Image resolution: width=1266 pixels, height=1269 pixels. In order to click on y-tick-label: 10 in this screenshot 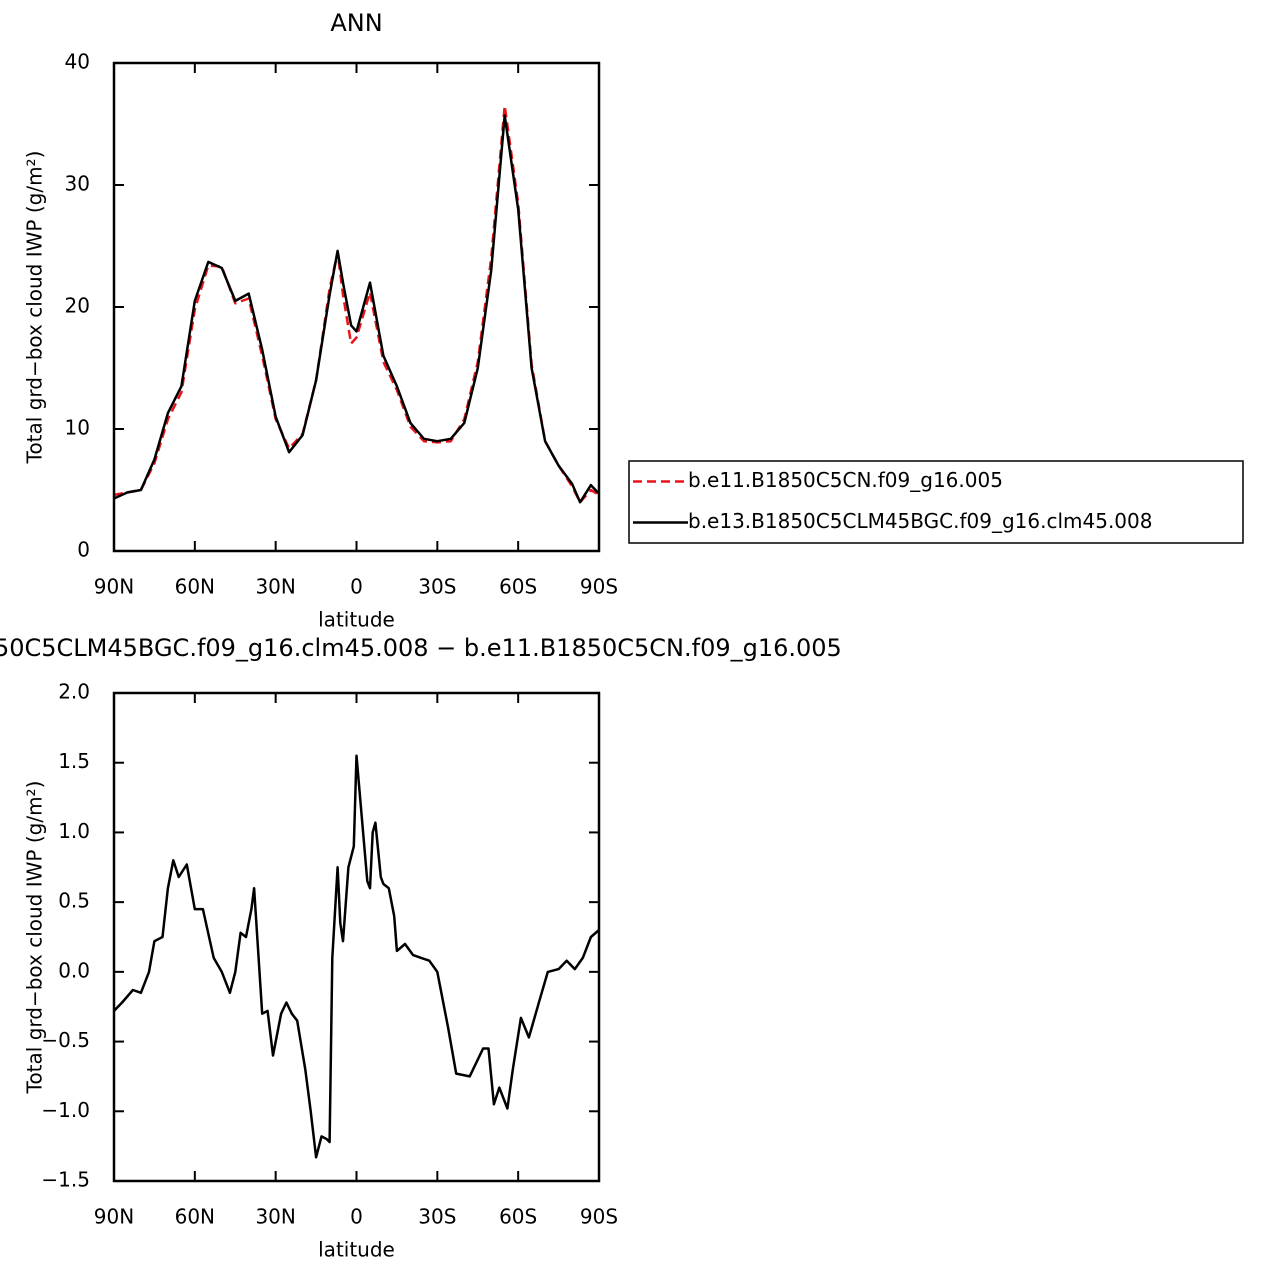, I will do `click(77, 428)`.